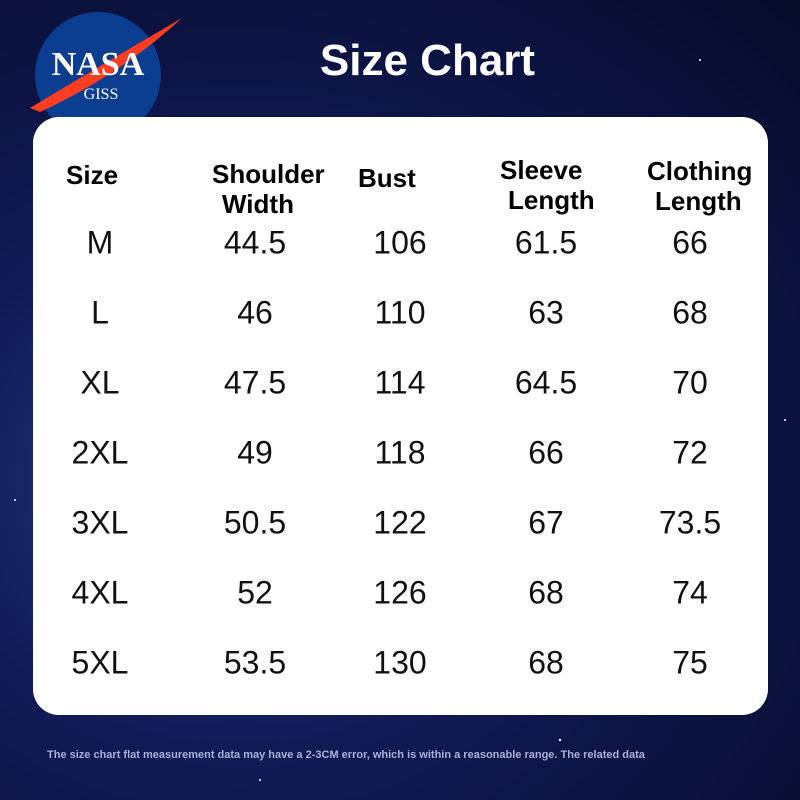  Describe the element at coordinates (427, 60) in the screenshot. I see `title: Size Chart` at that location.